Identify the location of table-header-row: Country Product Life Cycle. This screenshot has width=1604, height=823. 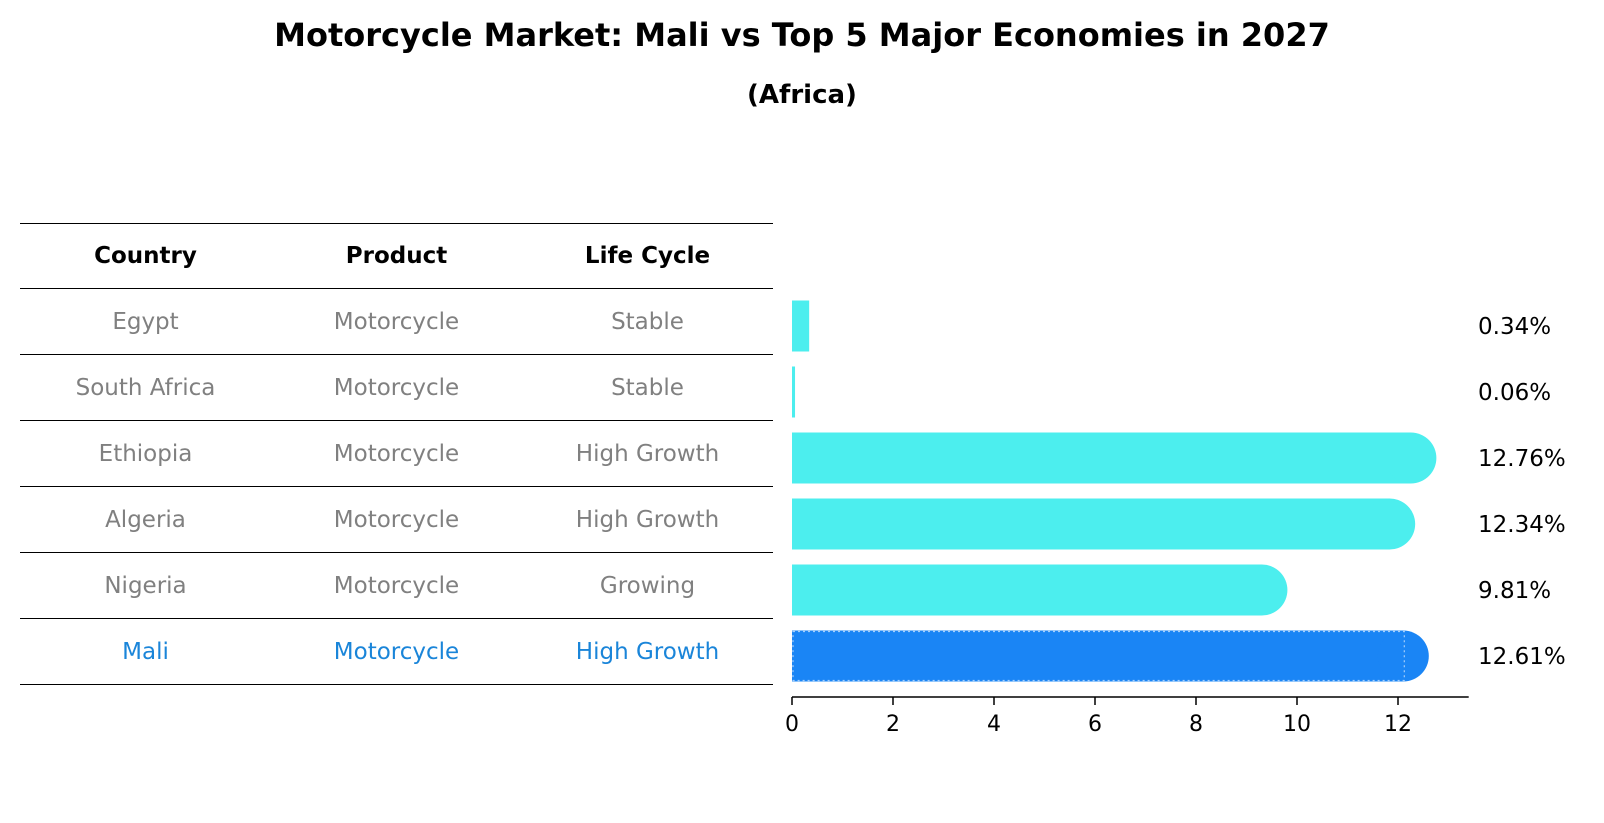
(396, 256).